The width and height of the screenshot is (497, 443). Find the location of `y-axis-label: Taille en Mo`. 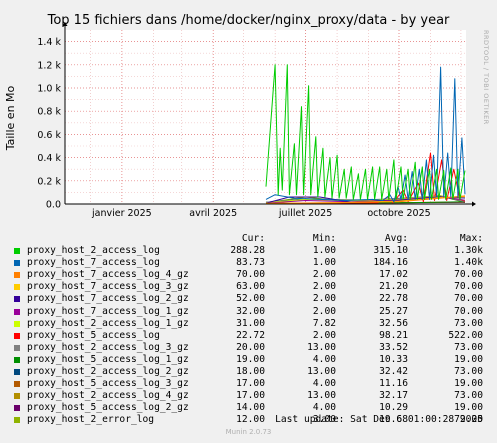

y-axis-label: Taille en Mo is located at coordinates (10, 118).